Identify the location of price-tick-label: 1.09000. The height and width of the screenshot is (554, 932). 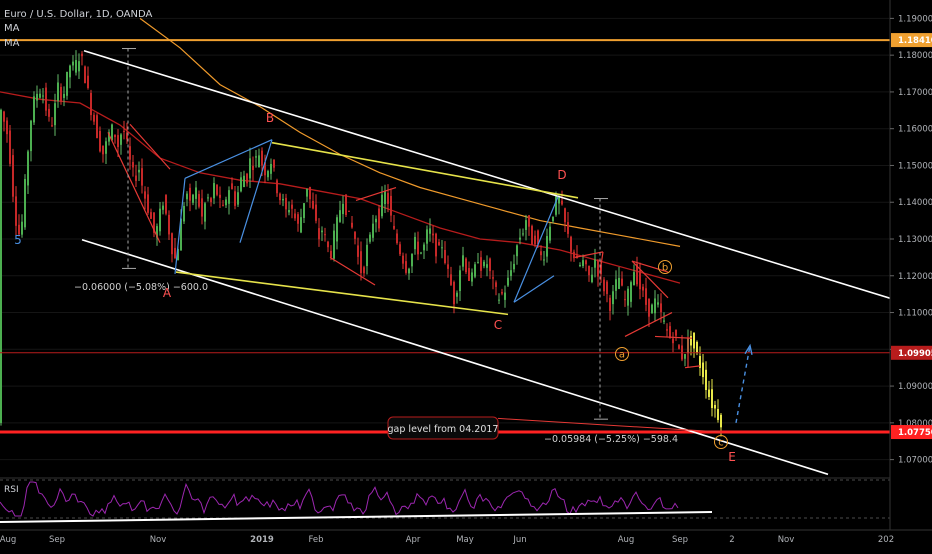
(915, 387).